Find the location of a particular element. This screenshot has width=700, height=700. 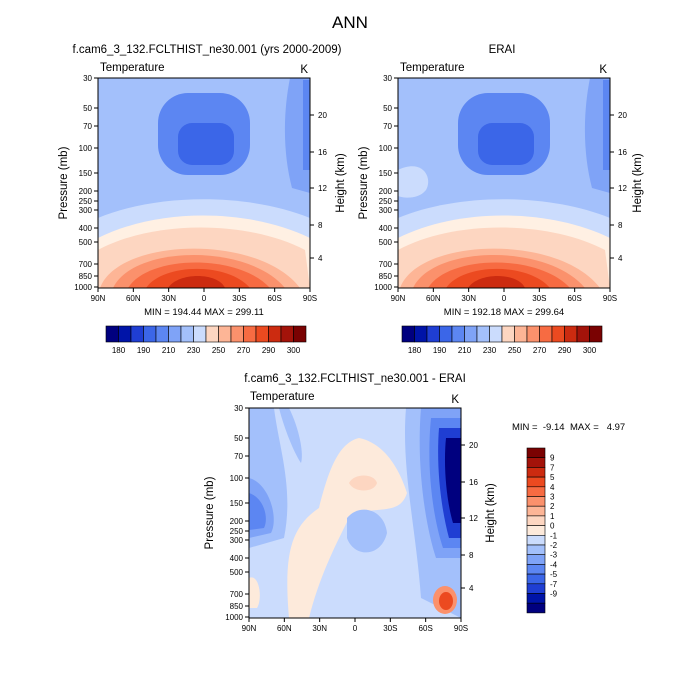

panel-diff-variable: Temperature is located at coordinates (282, 397).